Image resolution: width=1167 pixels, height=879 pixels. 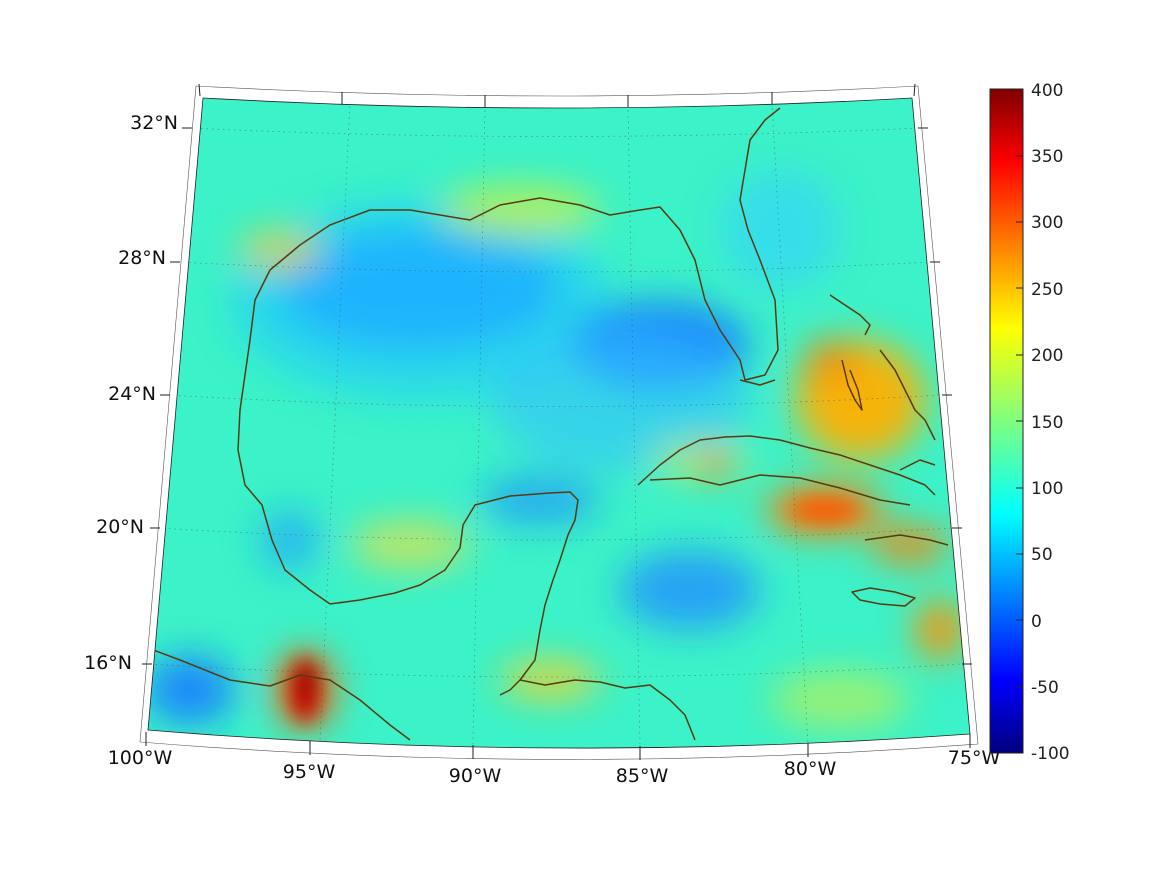 I want to click on coastline-florida-keys, so click(x=757, y=382).